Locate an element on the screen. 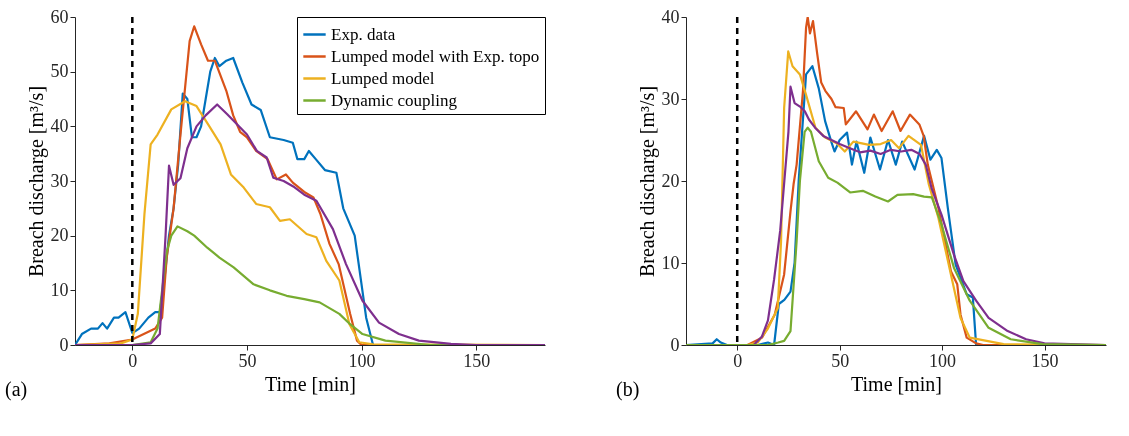  legend-label: Lumped model is located at coordinates (383, 78).